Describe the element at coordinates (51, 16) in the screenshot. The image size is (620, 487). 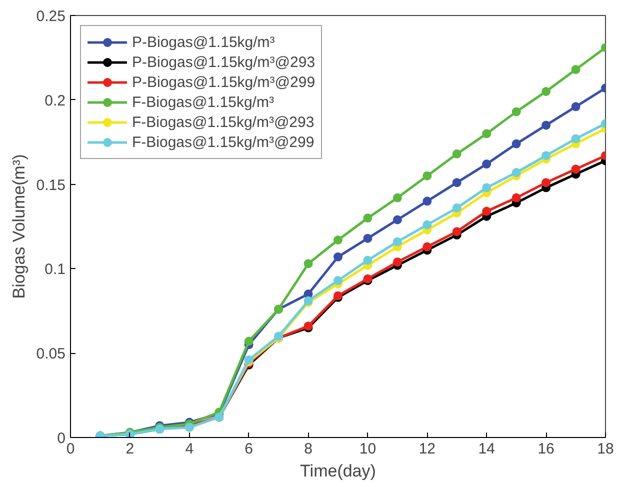
I see `y-tick-label: 0.25` at that location.